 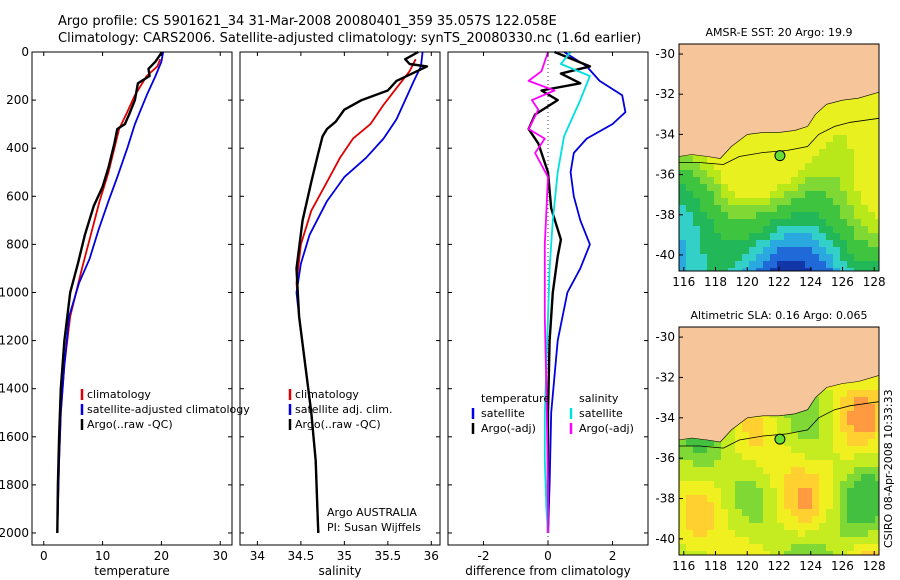 I want to click on y-tick-label: 2000, so click(x=14, y=533).